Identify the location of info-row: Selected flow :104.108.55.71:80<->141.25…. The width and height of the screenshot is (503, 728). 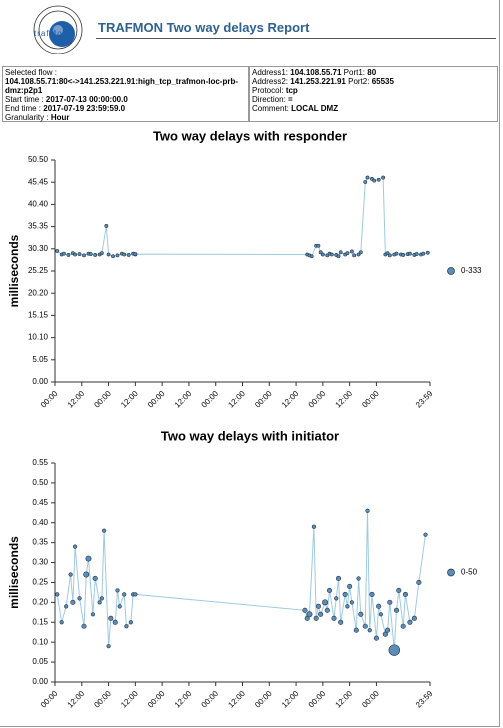
(125, 81).